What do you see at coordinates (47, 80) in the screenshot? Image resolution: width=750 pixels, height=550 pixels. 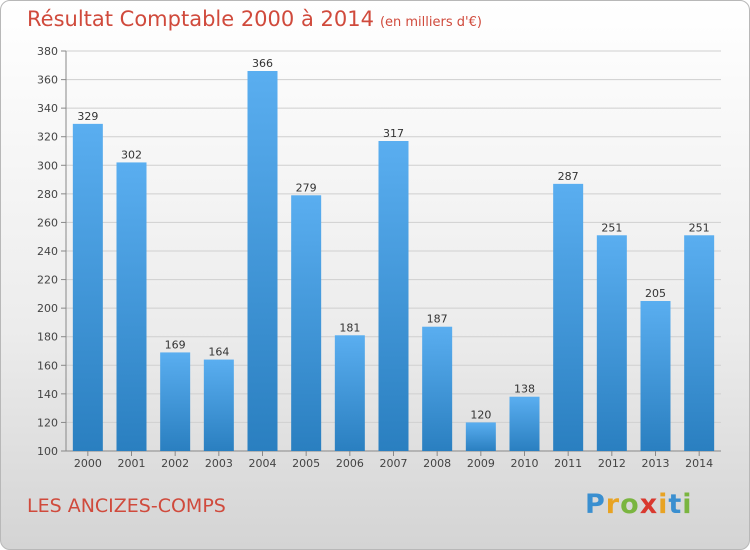 I see `y-tick-label: 360` at bounding box center [47, 80].